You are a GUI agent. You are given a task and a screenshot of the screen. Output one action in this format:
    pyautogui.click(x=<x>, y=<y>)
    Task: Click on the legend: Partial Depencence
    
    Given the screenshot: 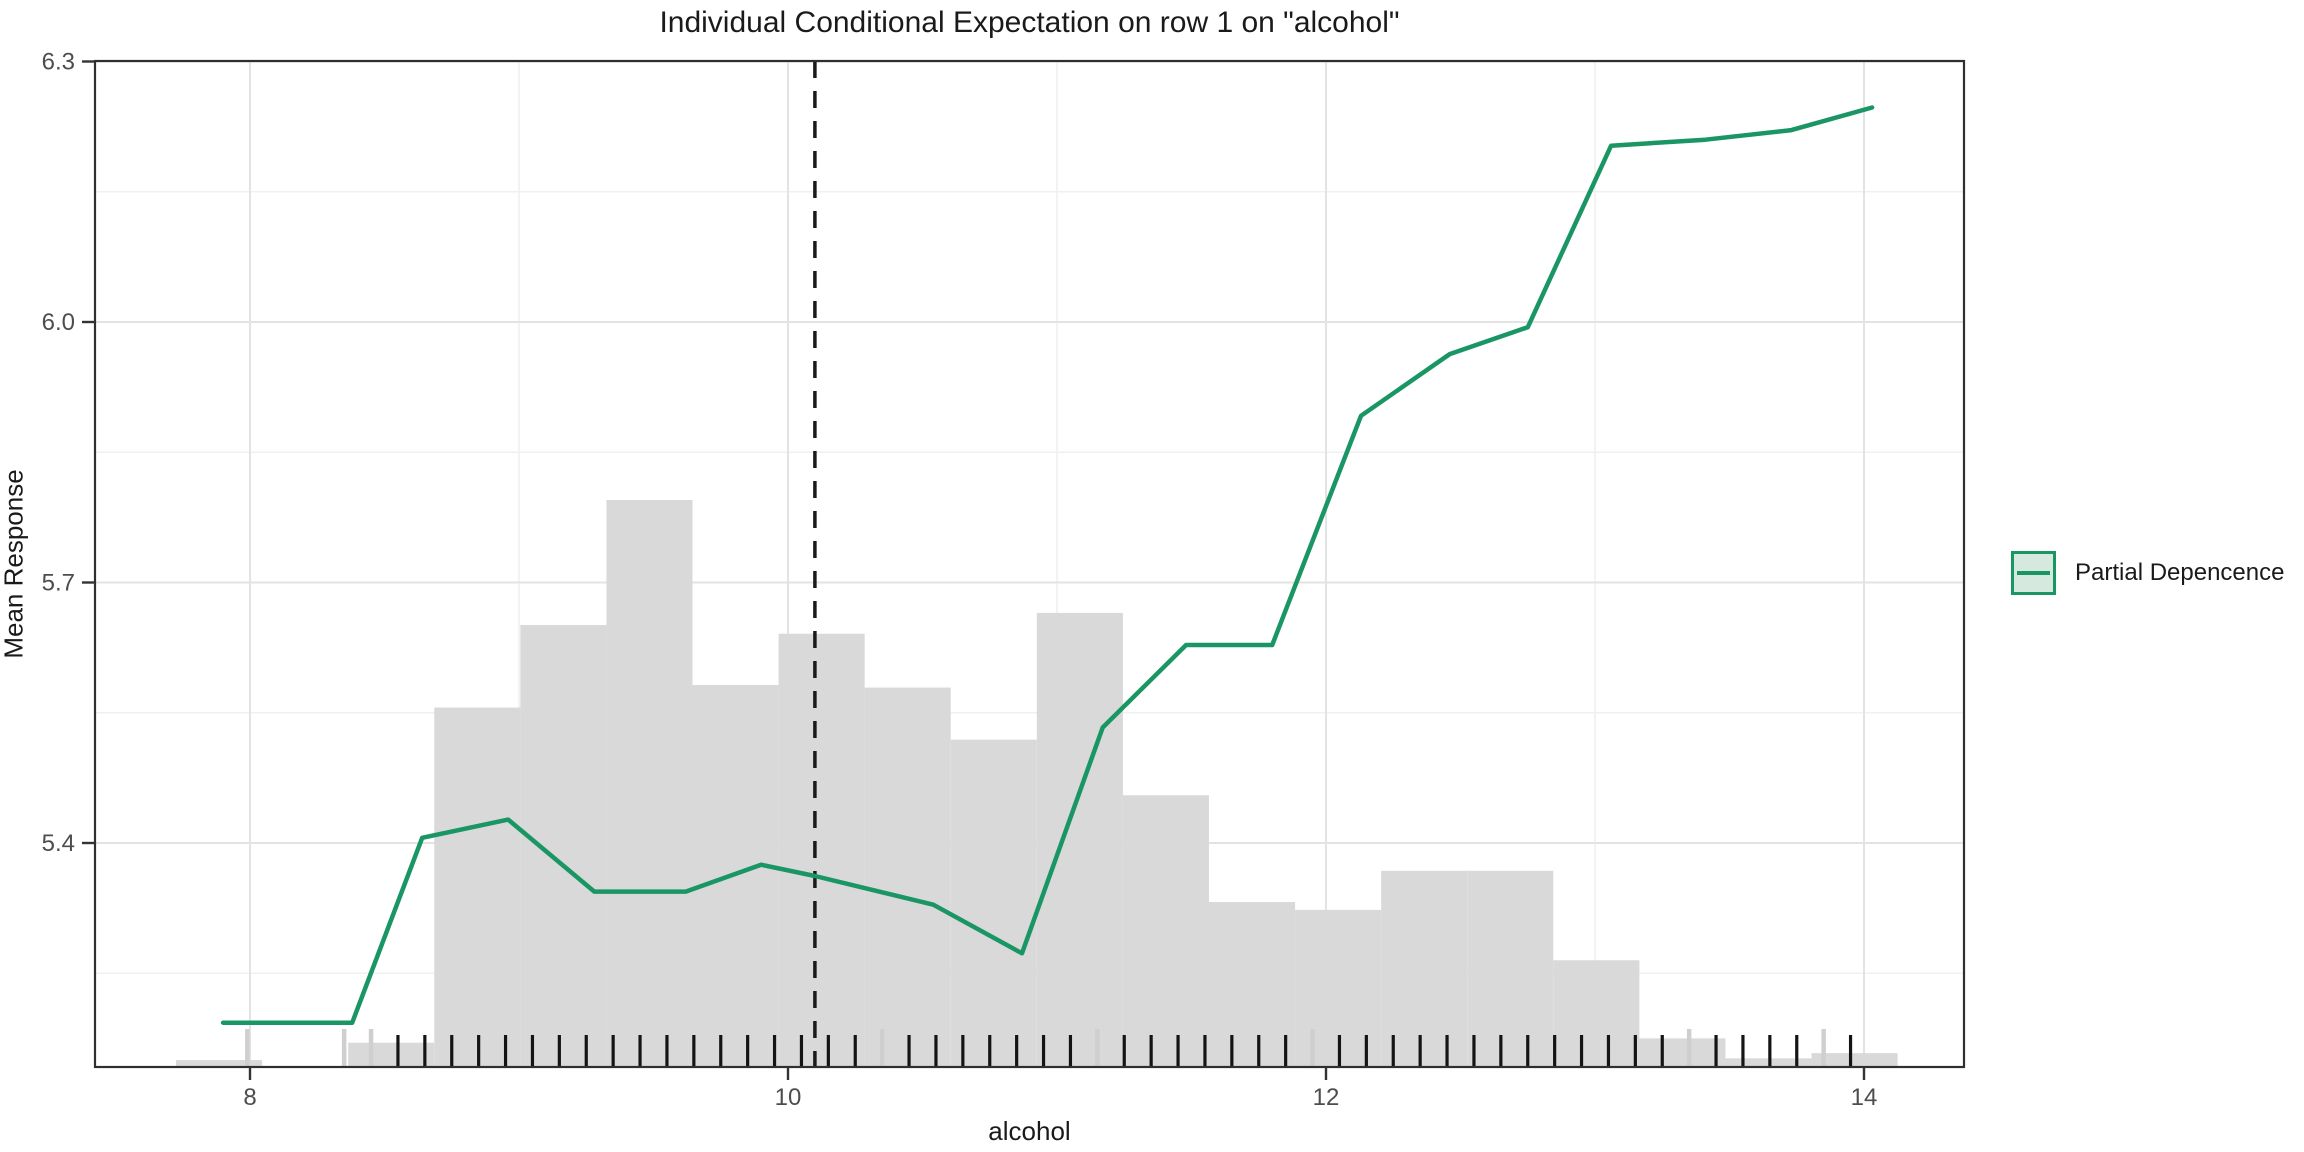 What is the action you would take?
    pyautogui.click(x=2147, y=573)
    